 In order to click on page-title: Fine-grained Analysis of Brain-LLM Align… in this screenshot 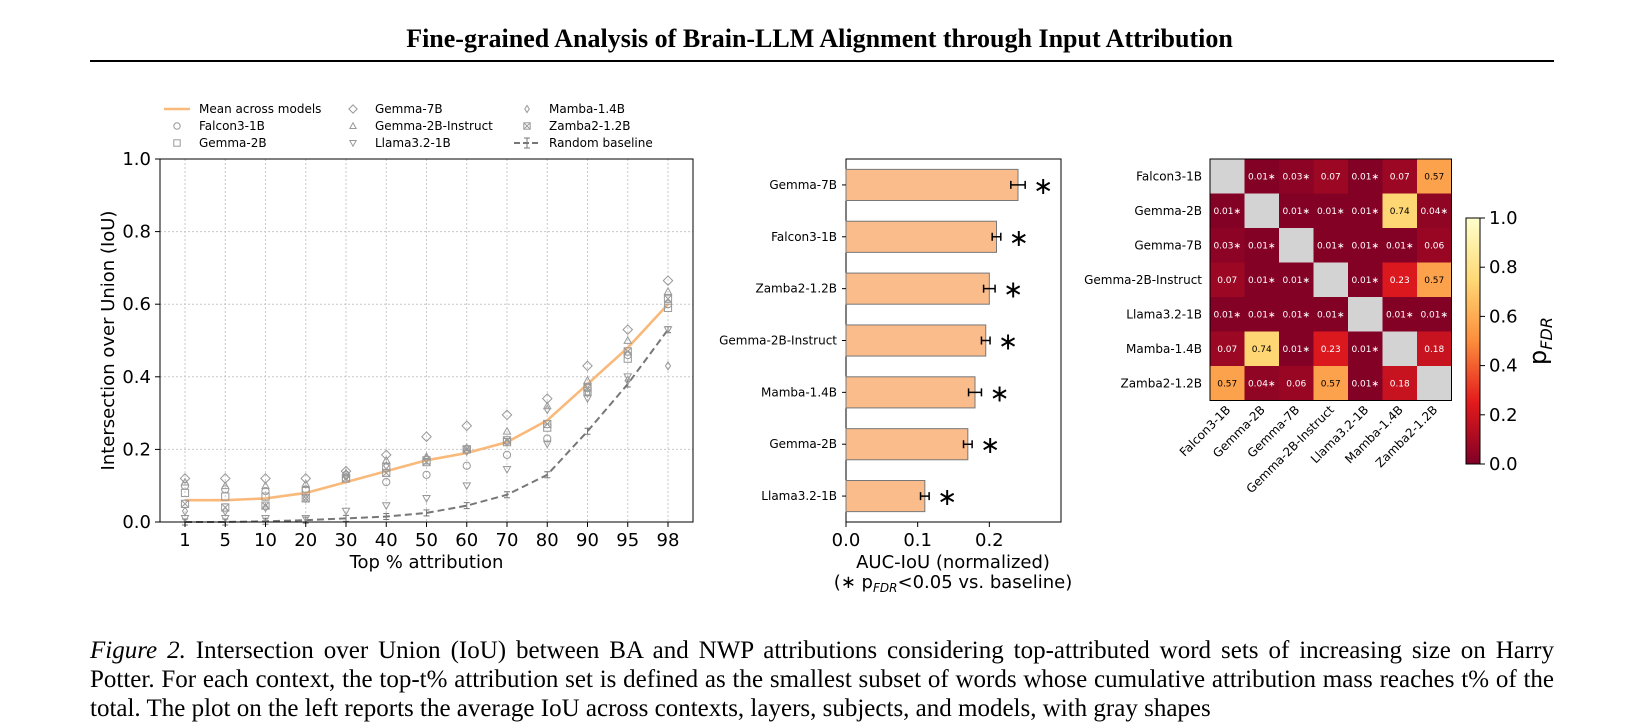, I will do `click(819, 38)`.